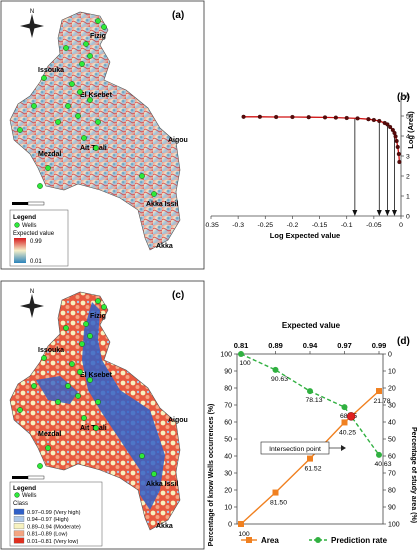 This screenshot has width=417, height=555. I want to click on ramp-min-label: 0.01, so click(36, 262).